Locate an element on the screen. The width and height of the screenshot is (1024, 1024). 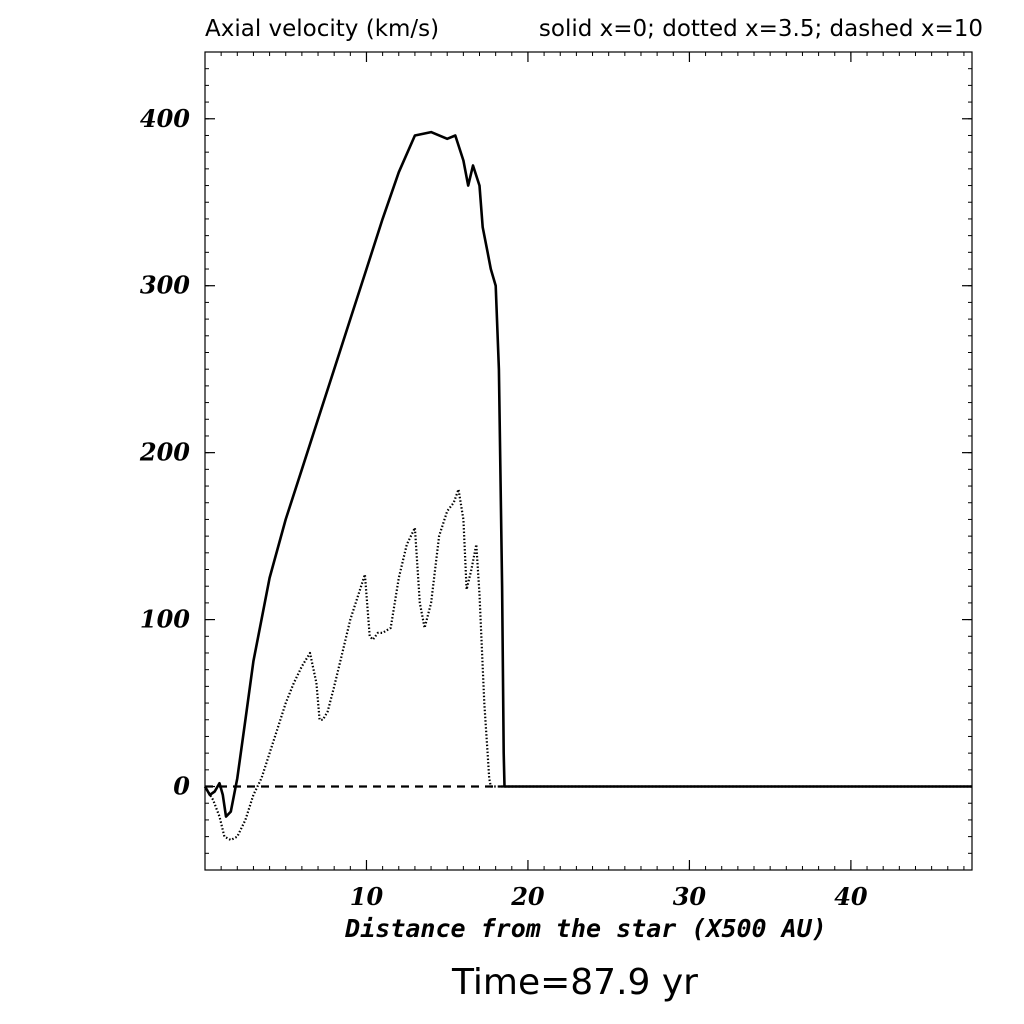
y-tick-label: 300 is located at coordinates (165, 285).